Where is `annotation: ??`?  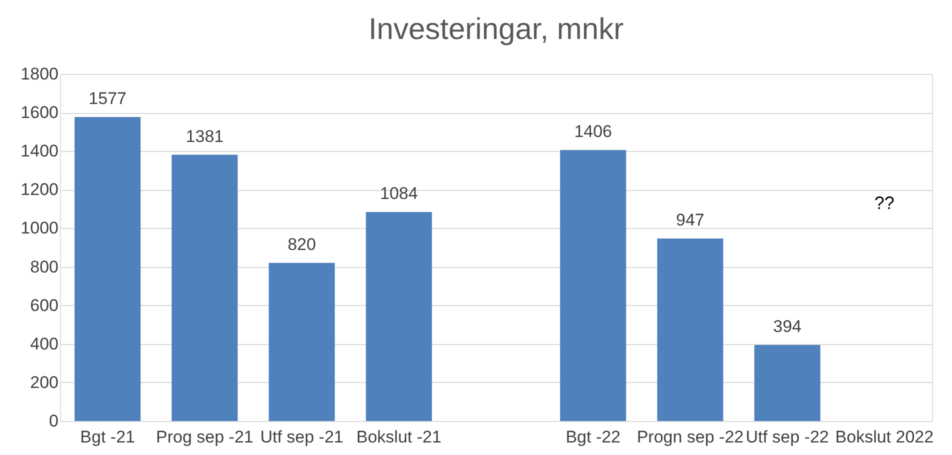
annotation: ?? is located at coordinates (884, 203).